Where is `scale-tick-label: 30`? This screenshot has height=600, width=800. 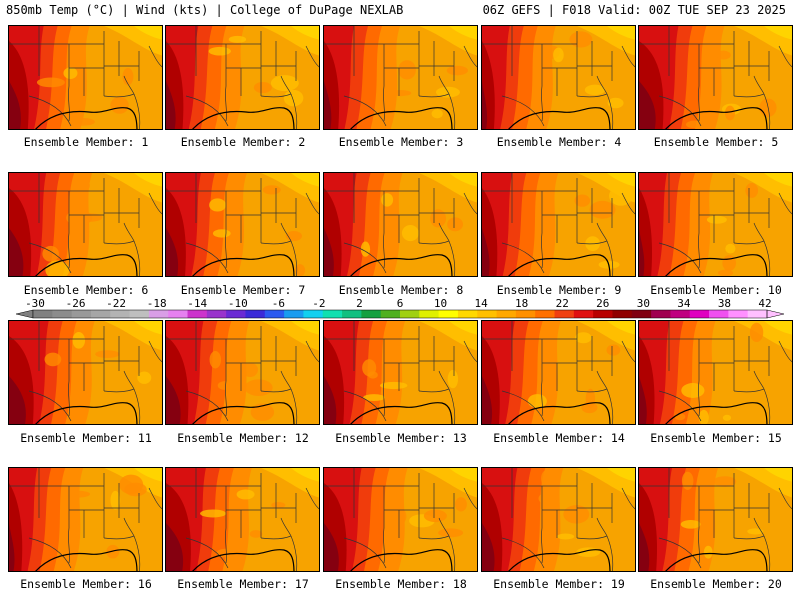
scale-tick-label: 30 is located at coordinates (643, 303).